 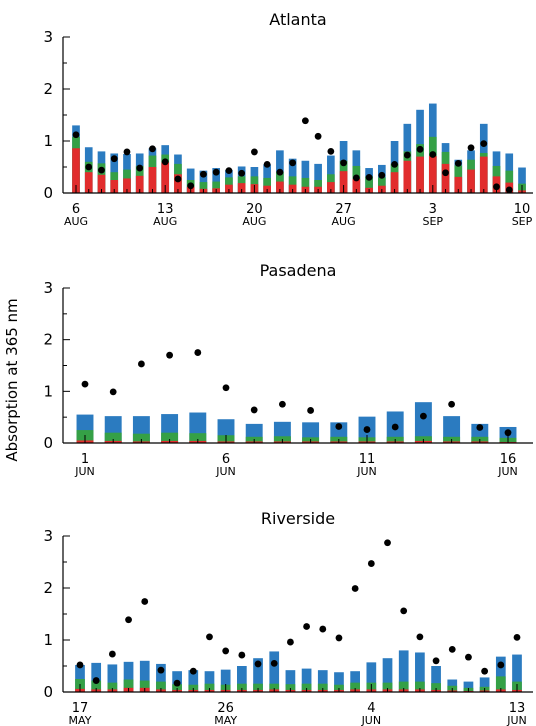 What do you see at coordinates (298, 518) in the screenshot?
I see `chart-title: Riverside` at bounding box center [298, 518].